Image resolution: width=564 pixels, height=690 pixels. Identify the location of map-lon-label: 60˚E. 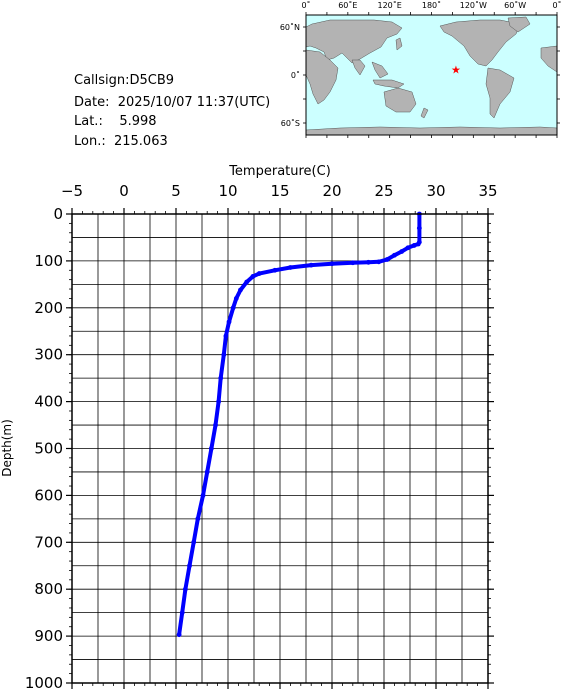
(347, 5).